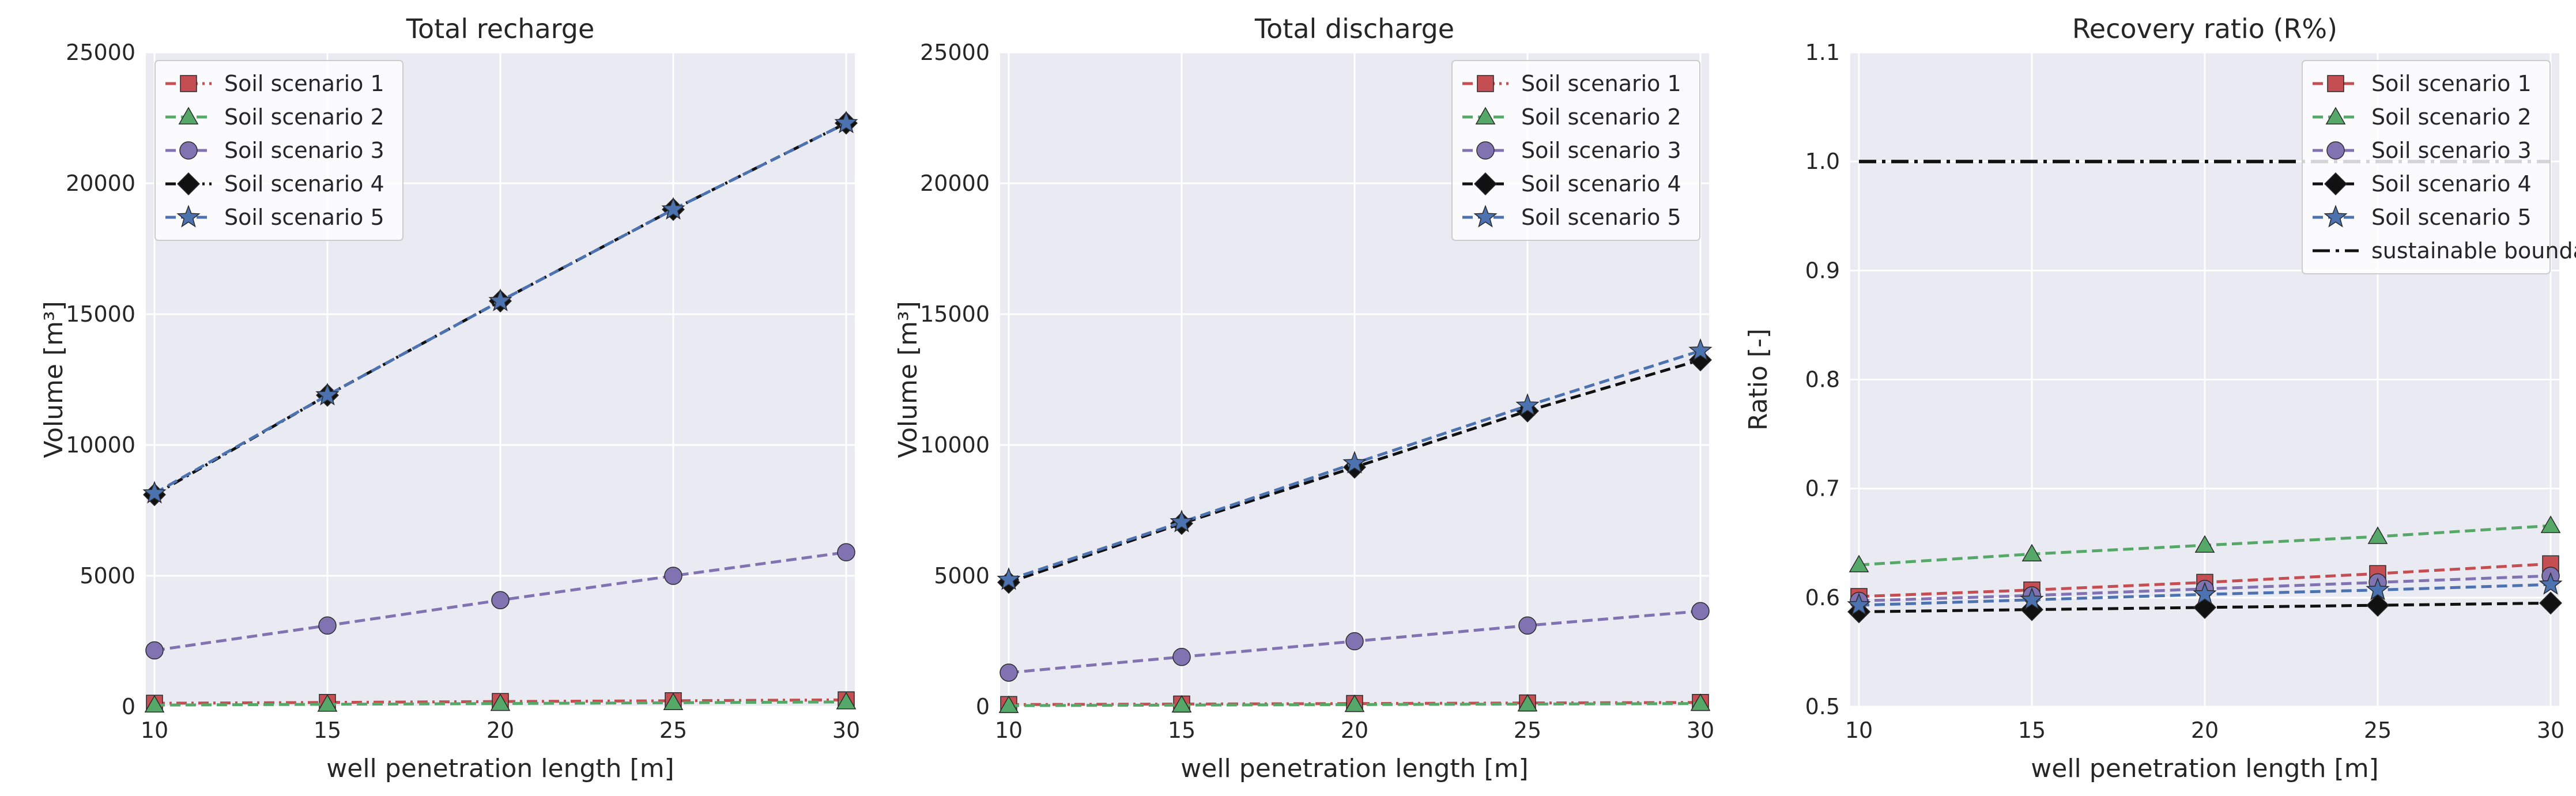 This screenshot has width=2576, height=796. Describe the element at coordinates (2204, 28) in the screenshot. I see `chart-title: Recovery ratio (R%)` at that location.